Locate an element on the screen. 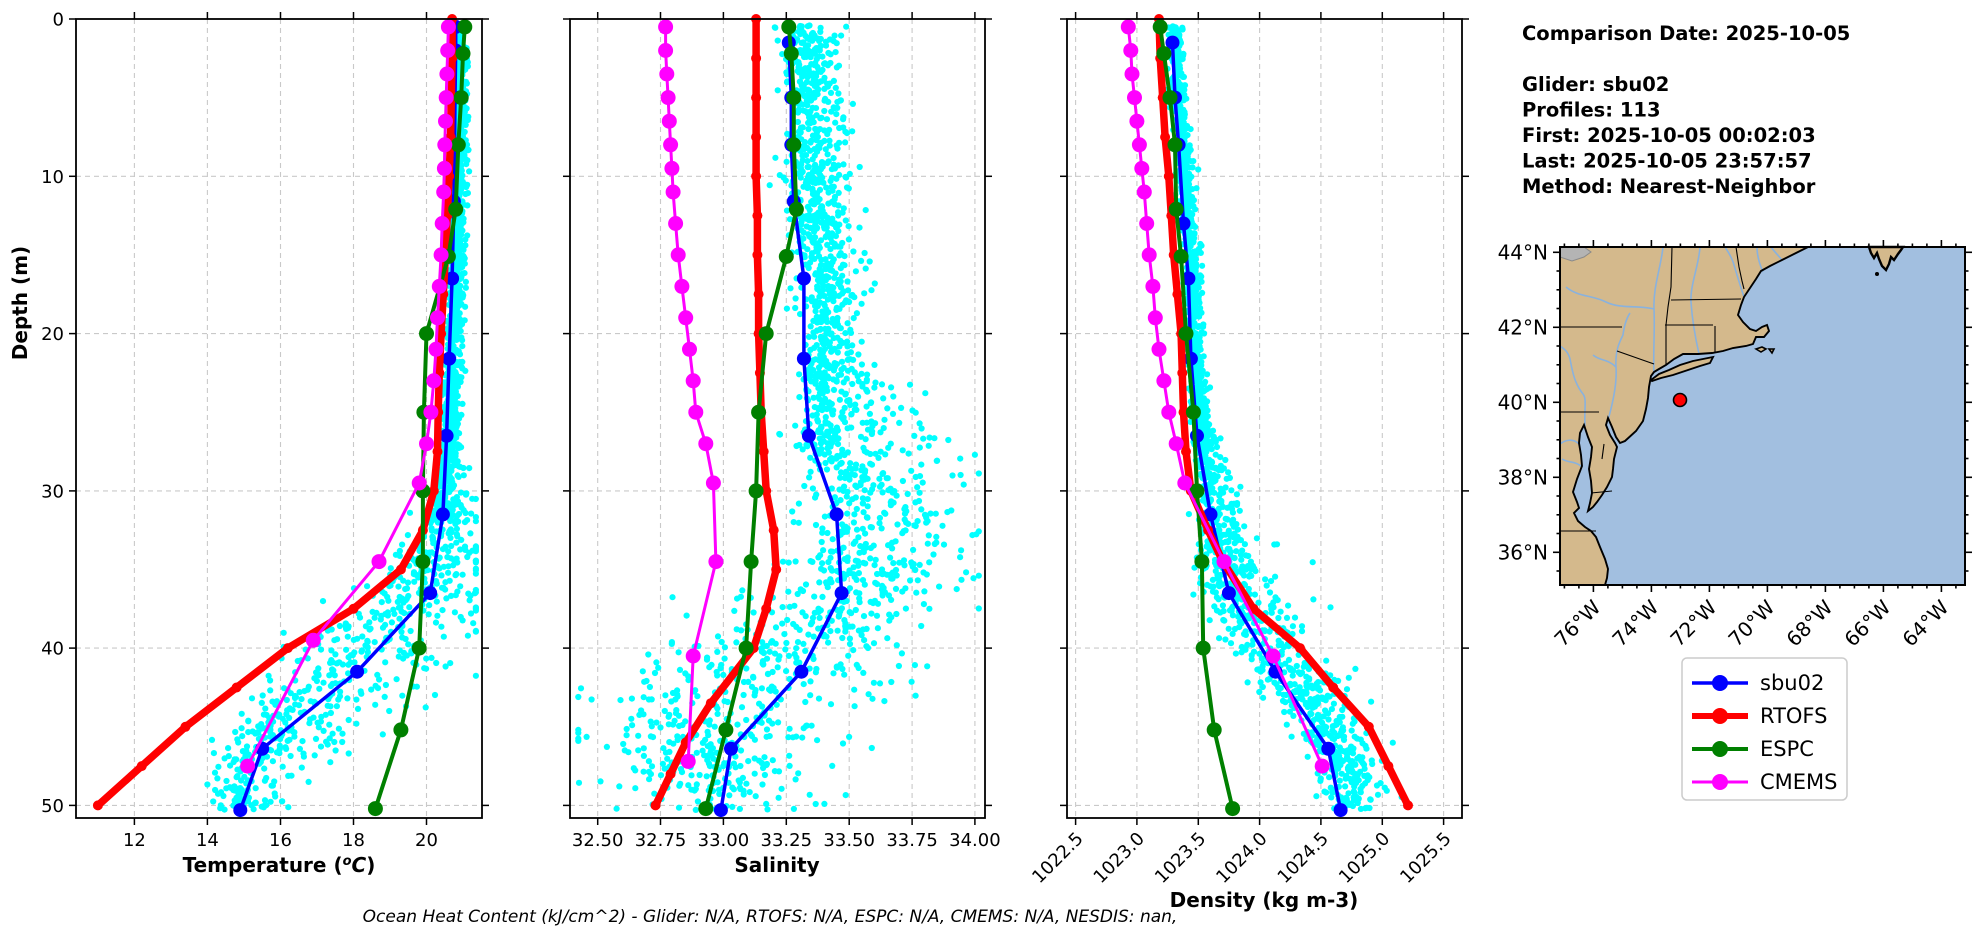  temperature-series-ESPC is located at coordinates (420, 418).